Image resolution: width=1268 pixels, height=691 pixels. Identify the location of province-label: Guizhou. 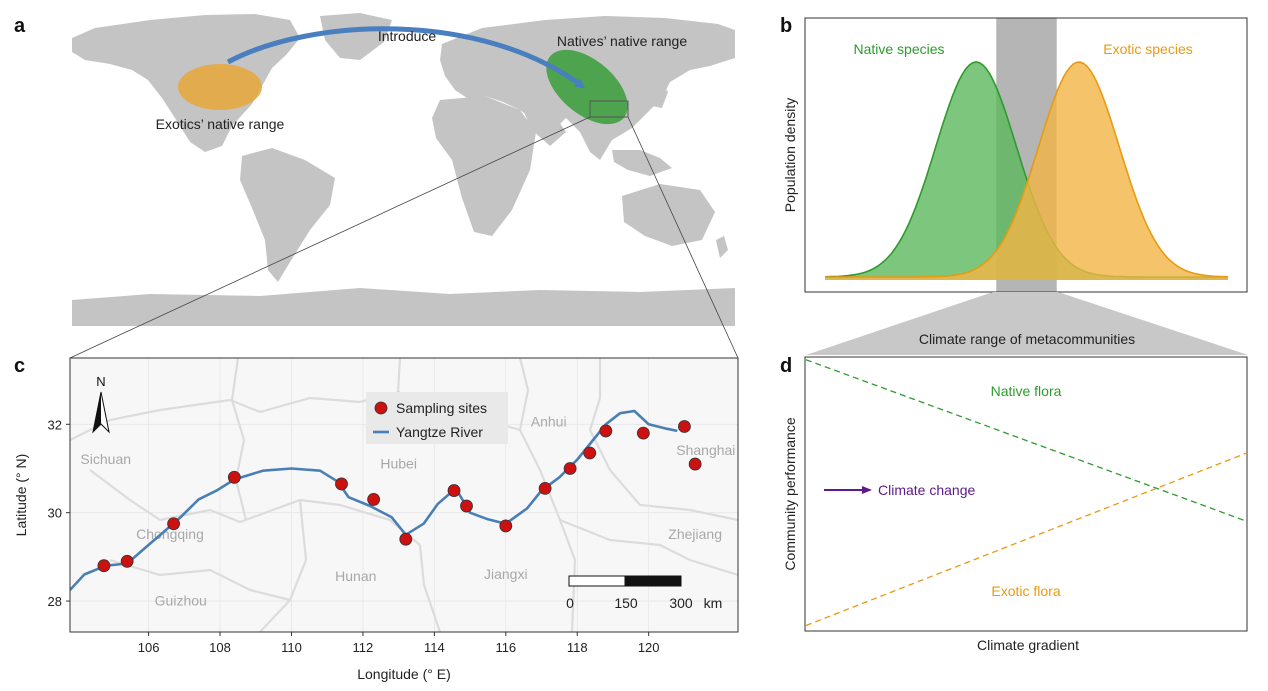
(181, 600).